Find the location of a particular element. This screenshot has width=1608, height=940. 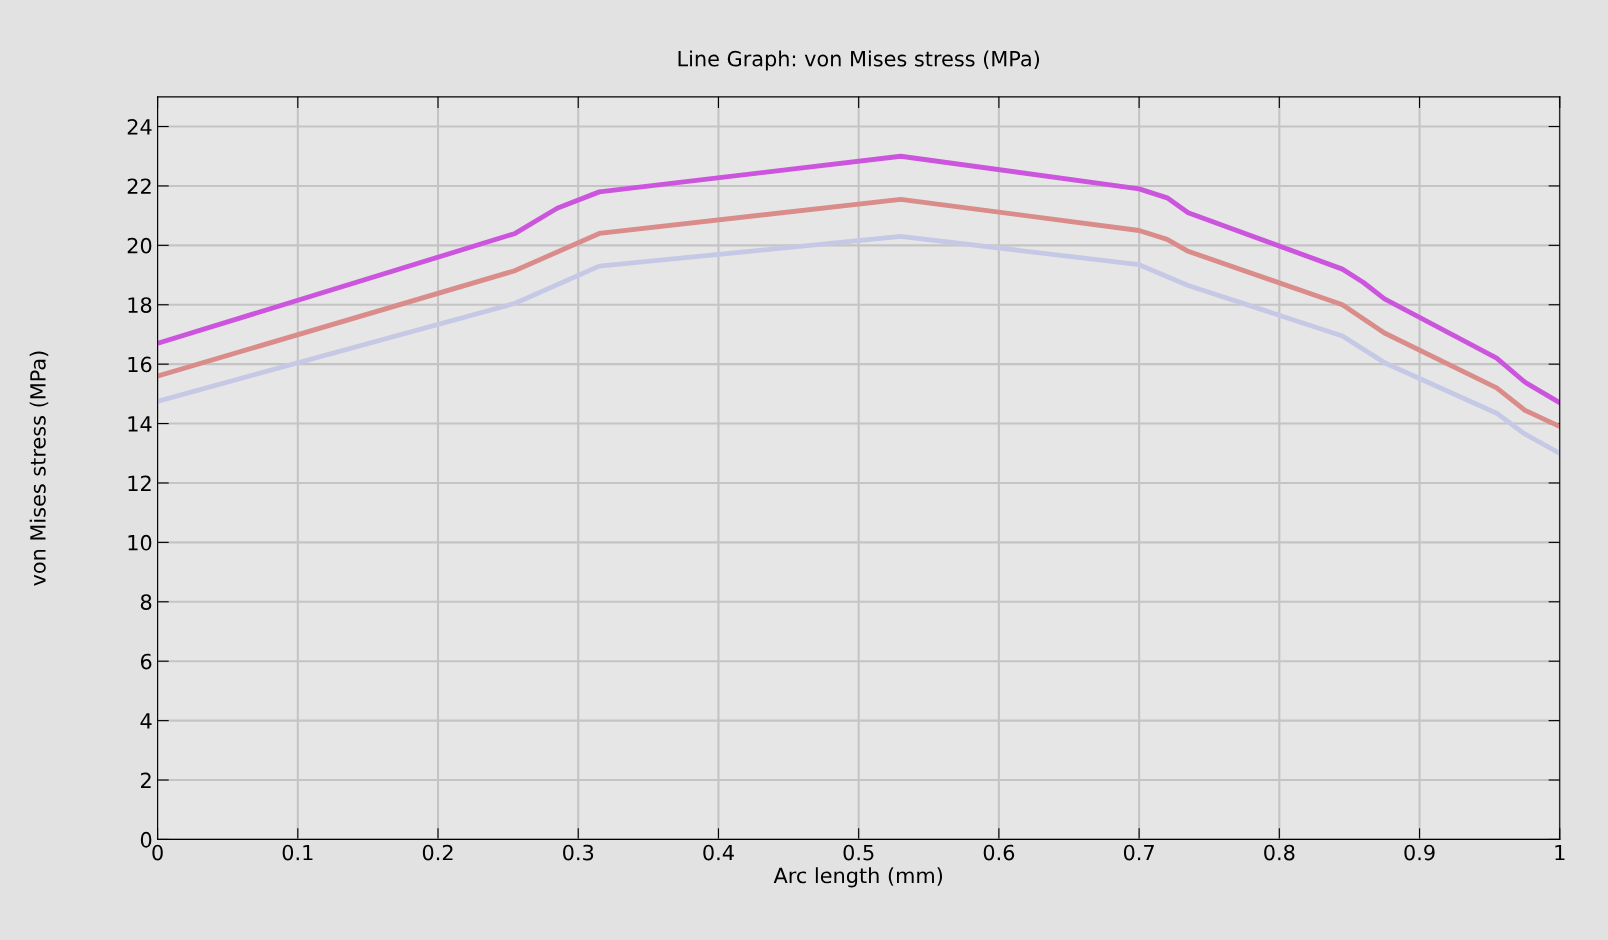

x-tick-label: 0.1 is located at coordinates (297, 852).